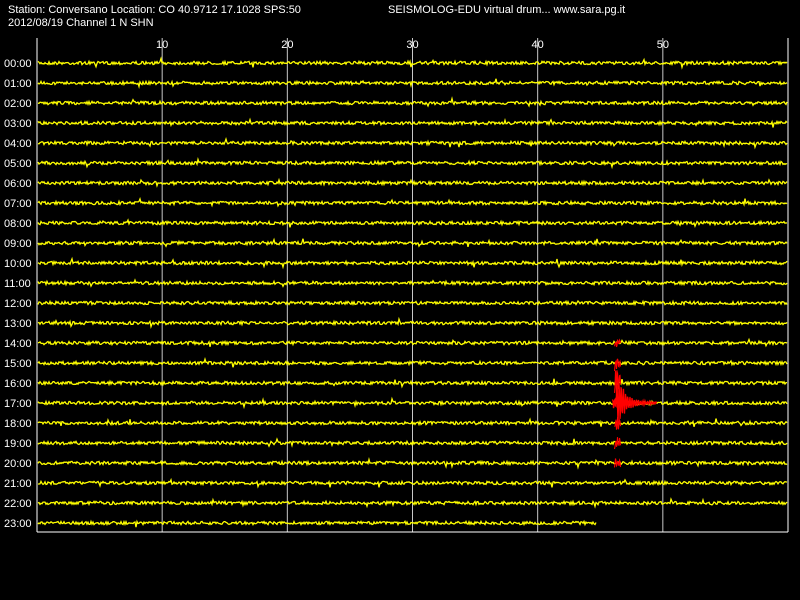  I want to click on minute-tick-label: 30, so click(412, 45).